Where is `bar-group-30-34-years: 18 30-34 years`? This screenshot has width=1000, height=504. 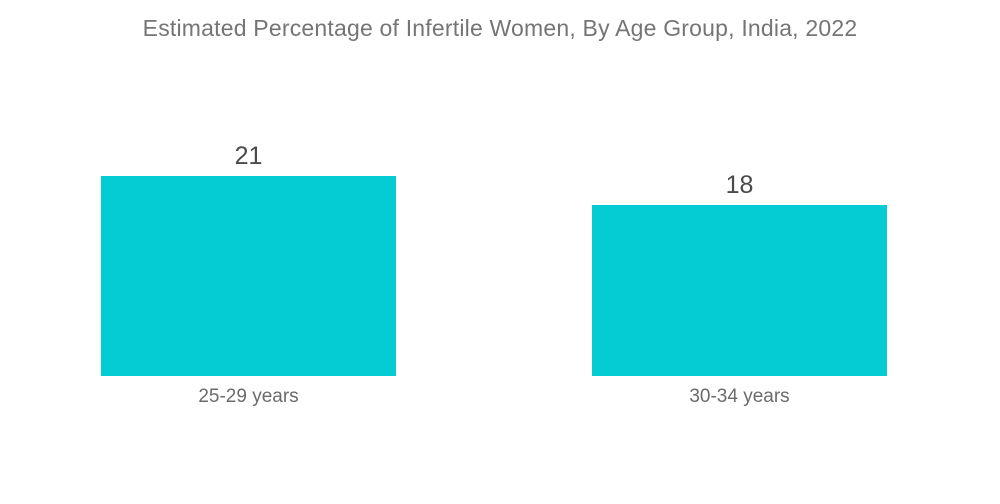
bar-group-30-34-years: 18 30-34 years is located at coordinates (739, 288).